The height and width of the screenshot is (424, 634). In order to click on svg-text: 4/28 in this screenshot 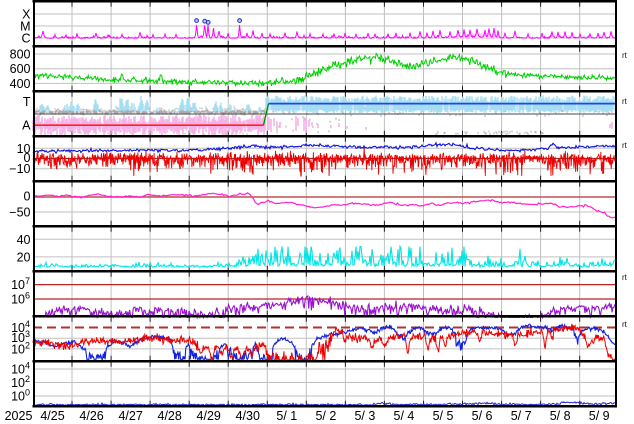, I will do `click(170, 416)`.